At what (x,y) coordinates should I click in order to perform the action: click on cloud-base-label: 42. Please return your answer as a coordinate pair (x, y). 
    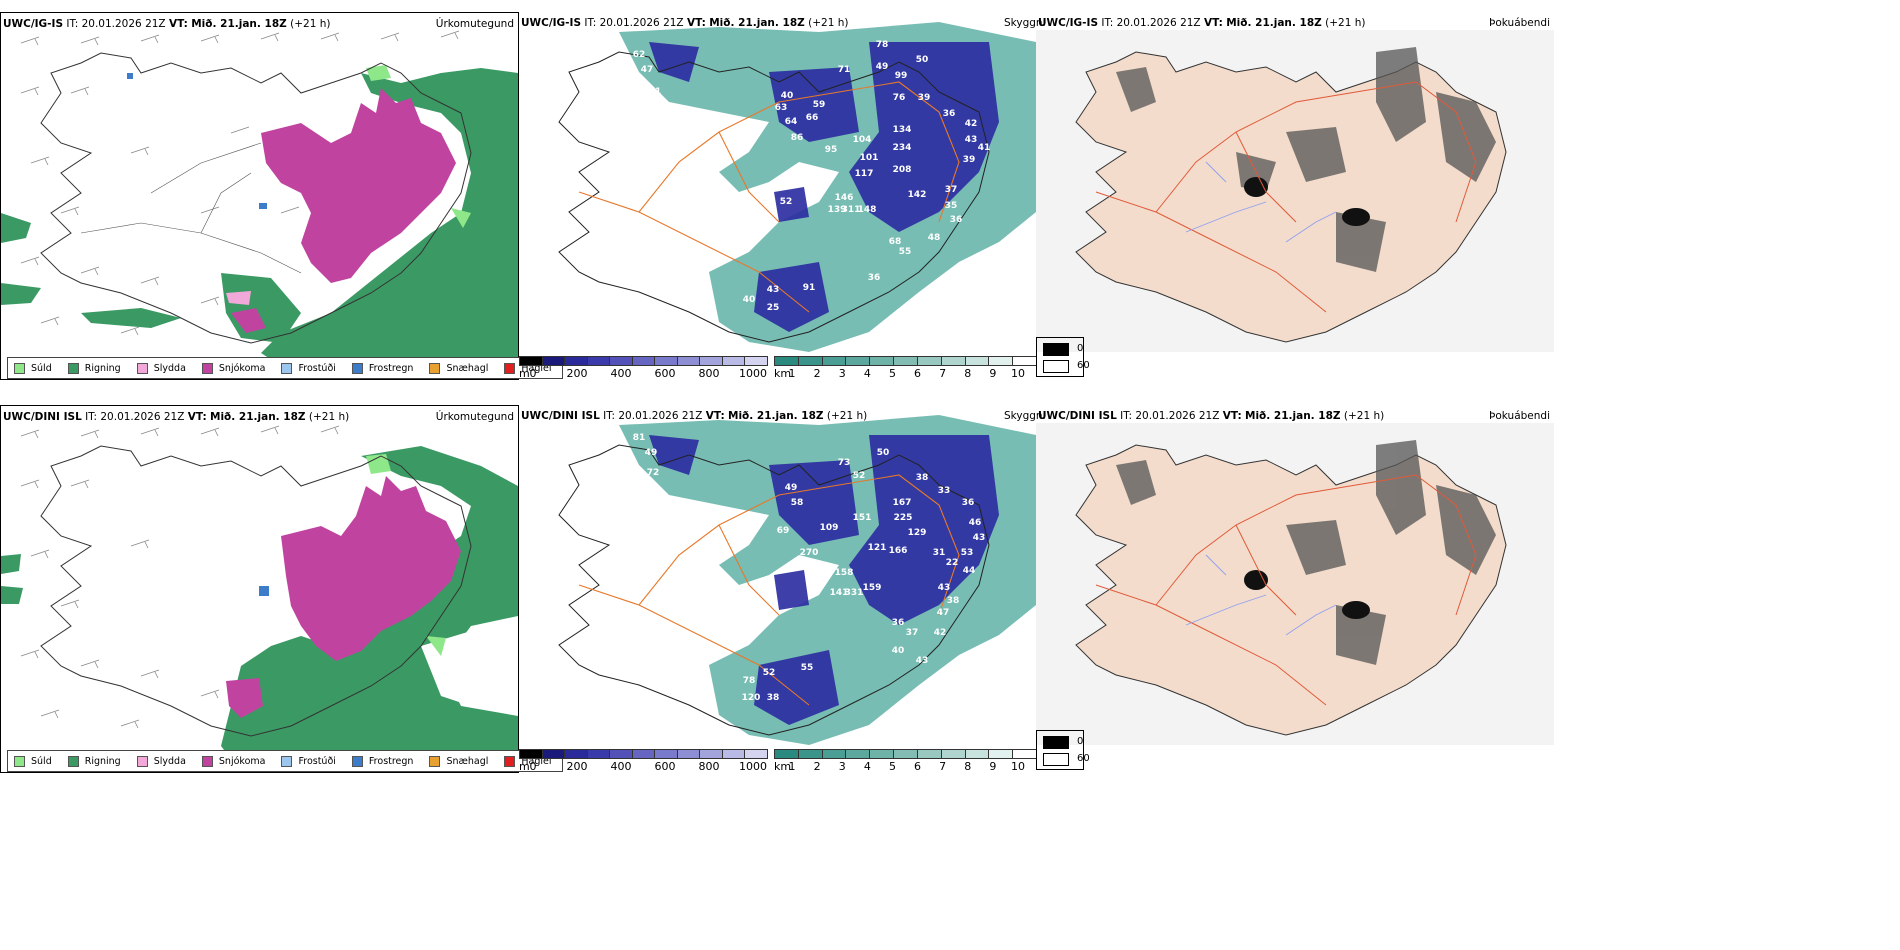
    Looking at the image, I should click on (940, 633).